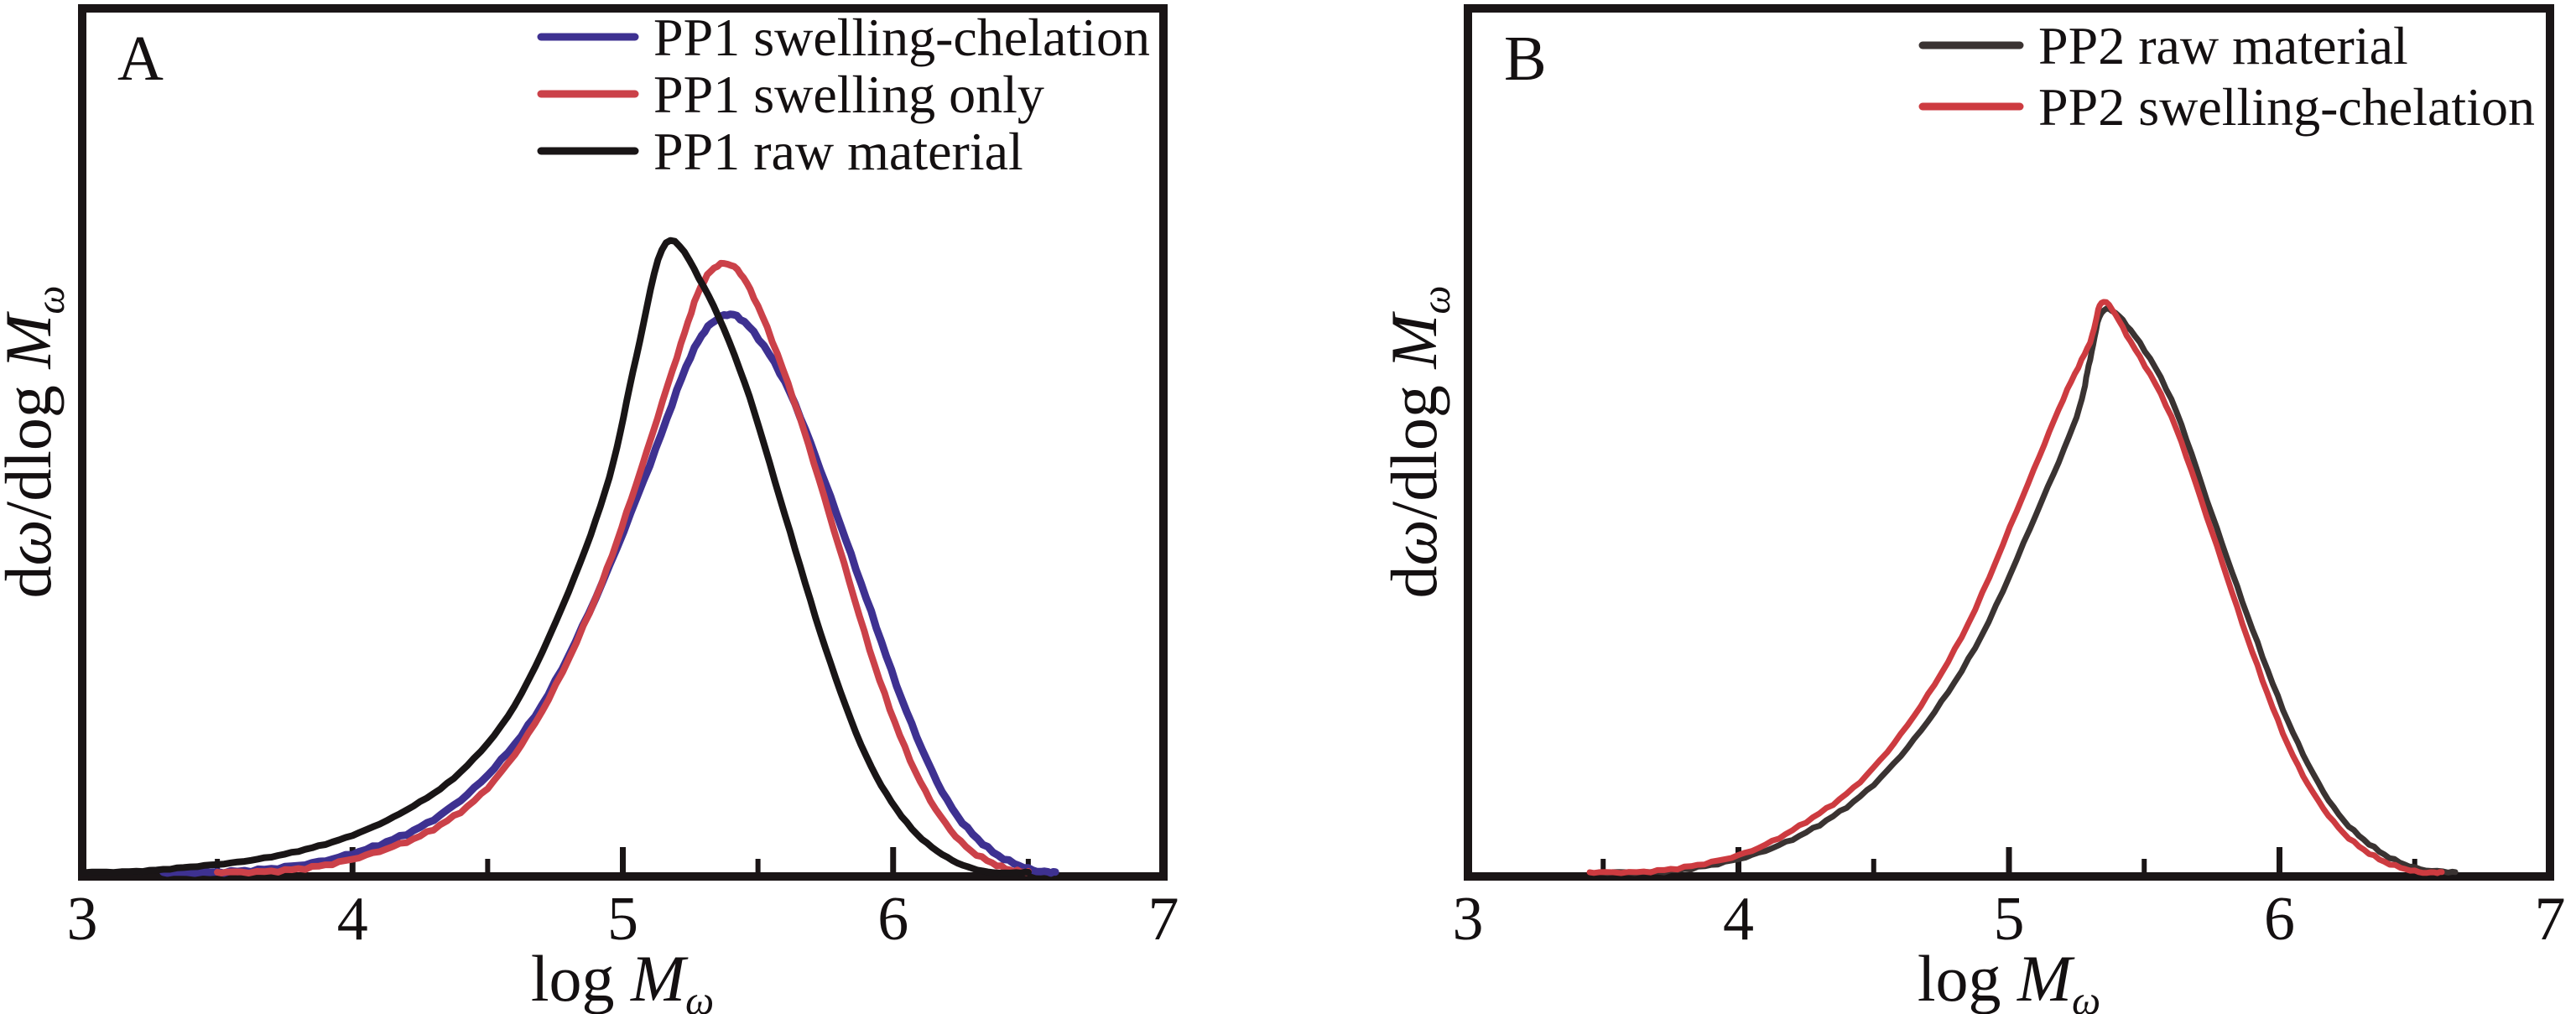 This screenshot has width=2576, height=1014. Describe the element at coordinates (140, 58) in the screenshot. I see `panel-letter-a: A` at that location.